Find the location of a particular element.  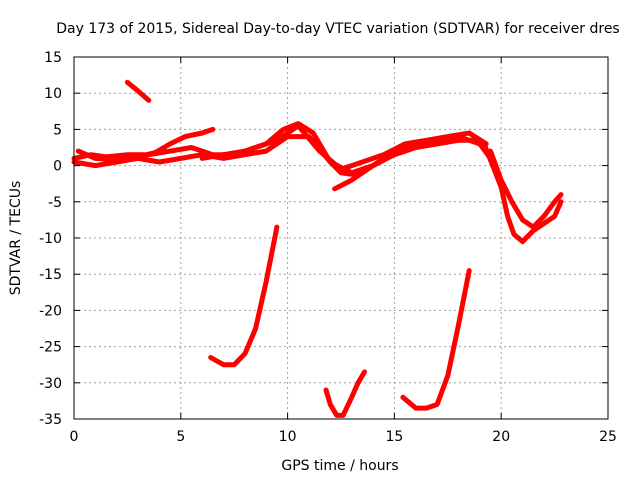

x-tick-label: 20 is located at coordinates (501, 437).